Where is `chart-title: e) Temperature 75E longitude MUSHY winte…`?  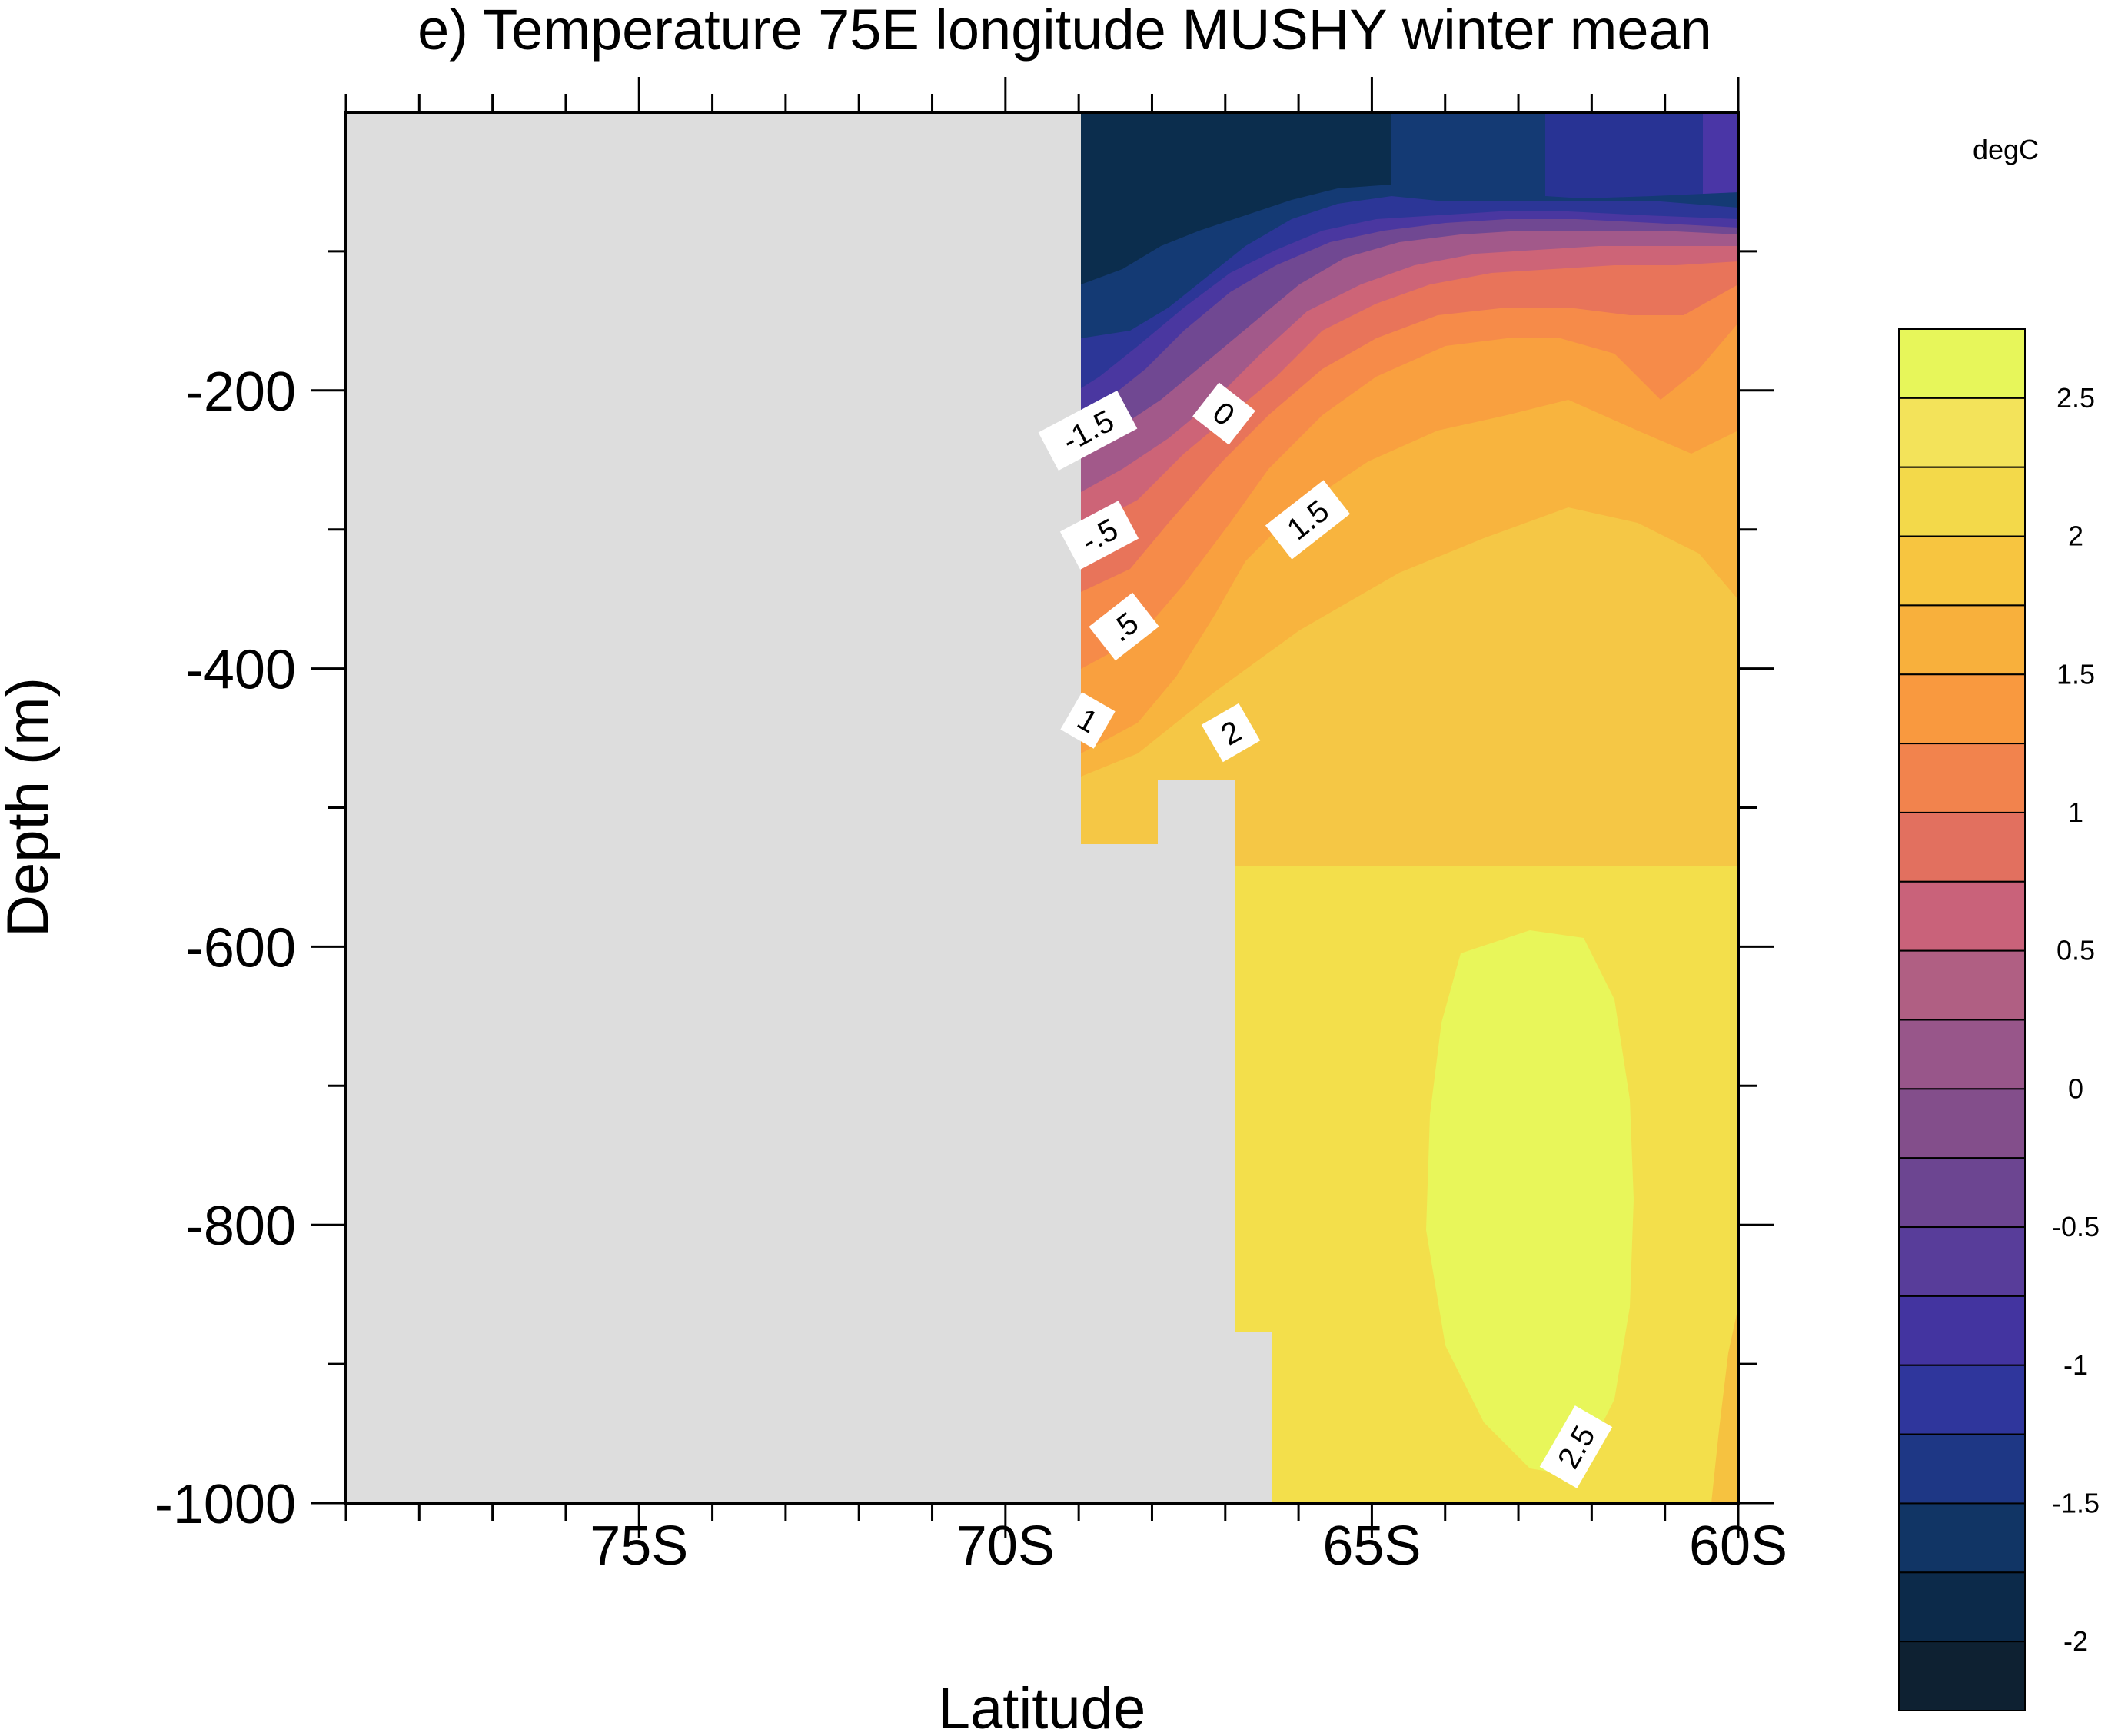
chart-title: e) Temperature 75E longitude MUSHY winte… is located at coordinates (1064, 31).